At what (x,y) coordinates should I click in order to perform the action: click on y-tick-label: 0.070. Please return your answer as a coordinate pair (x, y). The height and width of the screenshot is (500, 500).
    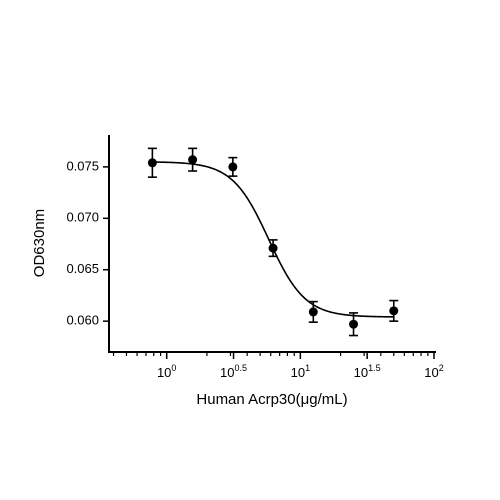
    Looking at the image, I should click on (82, 217).